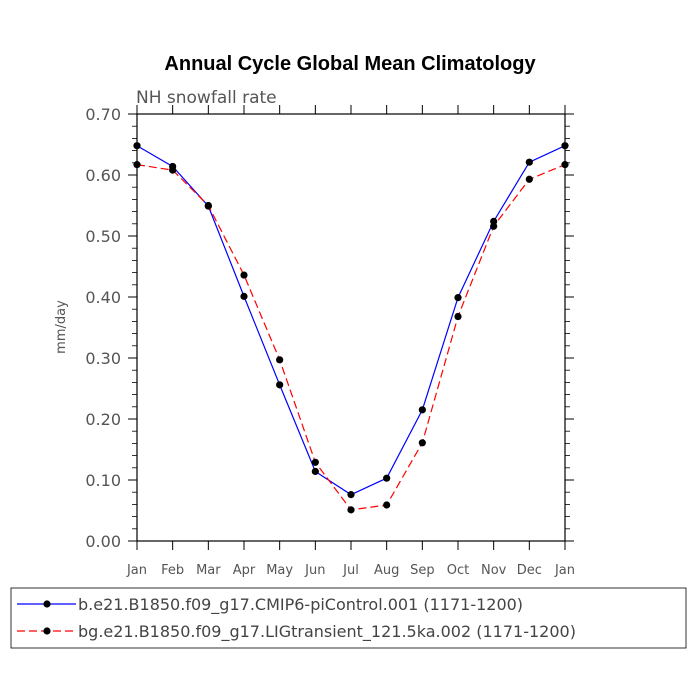 The width and height of the screenshot is (700, 700). I want to click on chart-title: Annual Cycle Global Mean Climatology, so click(350, 64).